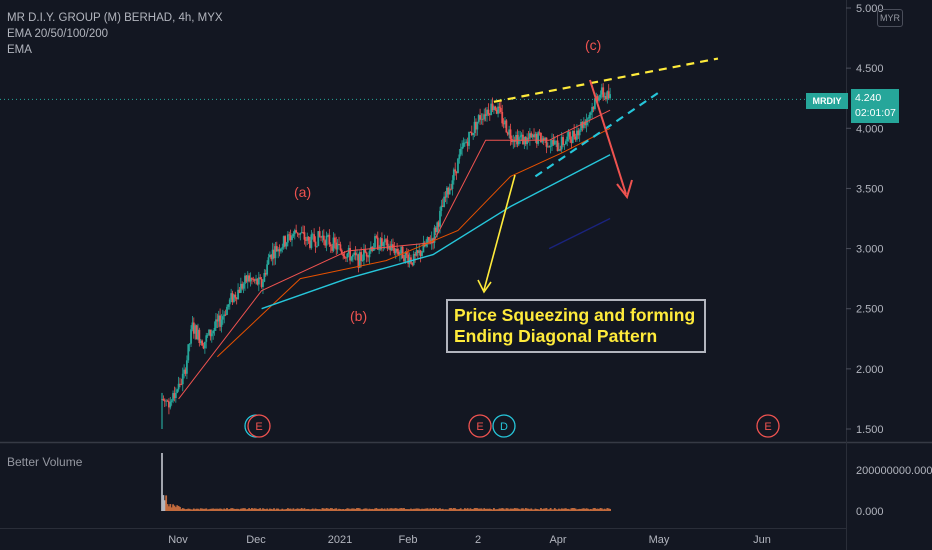 This screenshot has height=550, width=932. Describe the element at coordinates (115, 18) in the screenshot. I see `symbol-title: MR D.I.Y. GROUP (M) BERHAD, 4h, MYX` at that location.